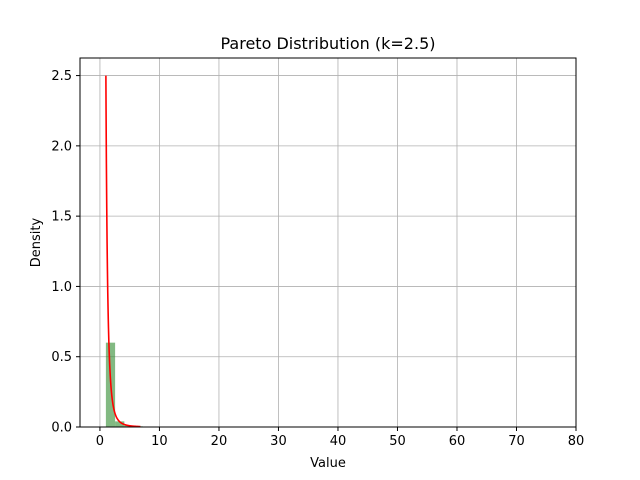 This screenshot has height=480, width=640. Describe the element at coordinates (278, 441) in the screenshot. I see `x-tick-label: 30` at that location.